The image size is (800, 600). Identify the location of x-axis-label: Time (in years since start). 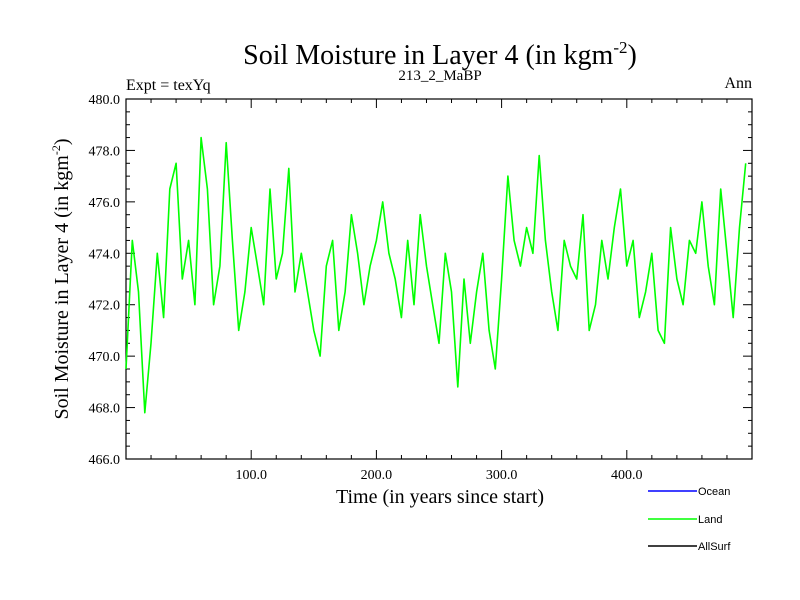
(440, 497).